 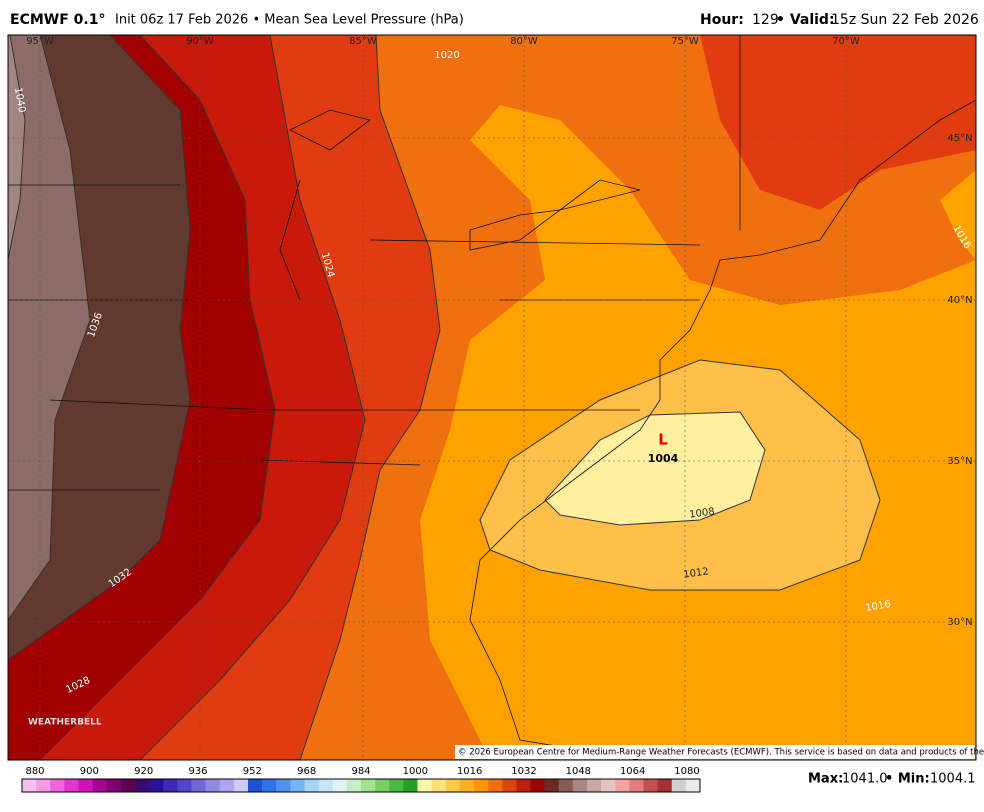 I want to click on colorbar-tick-label: 900, so click(x=89, y=771).